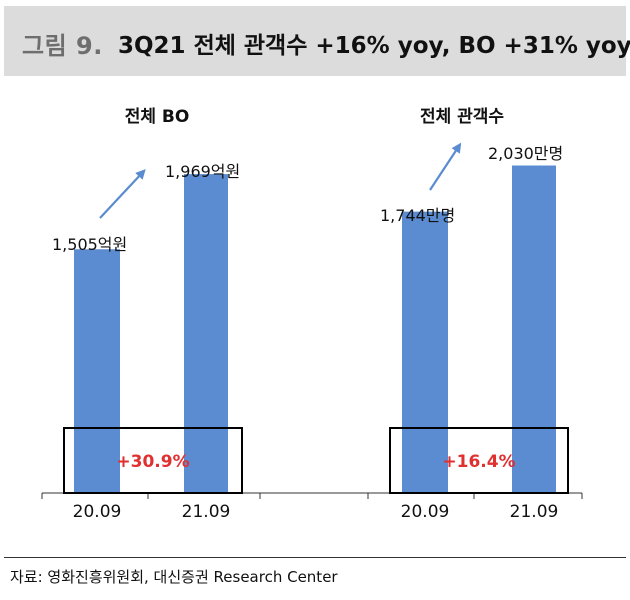 The height and width of the screenshot is (600, 630). What do you see at coordinates (174, 577) in the screenshot?
I see `source-note: 자료: 영화진흥위원회, 대신증권 Research Center` at bounding box center [174, 577].